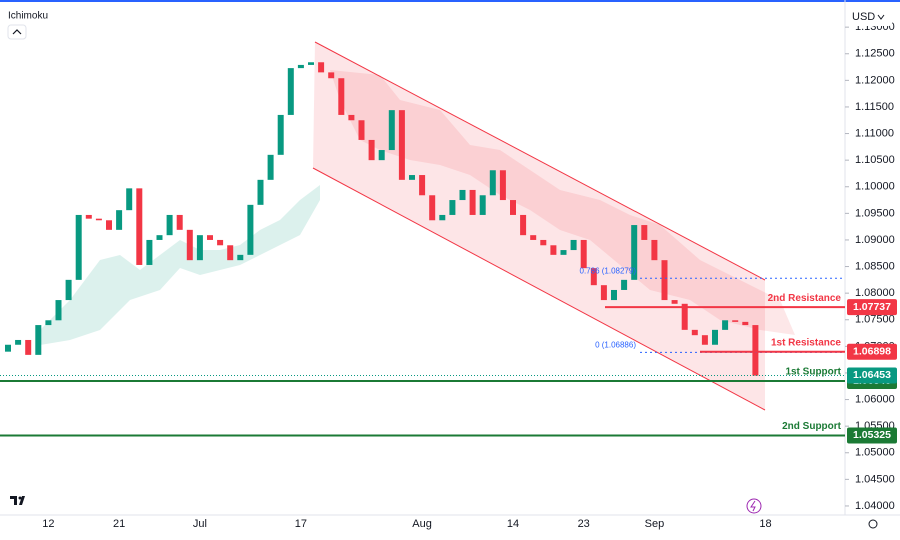 This screenshot has width=900, height=540. What do you see at coordinates (200, 524) in the screenshot?
I see `x-tick-label: Jul` at bounding box center [200, 524].